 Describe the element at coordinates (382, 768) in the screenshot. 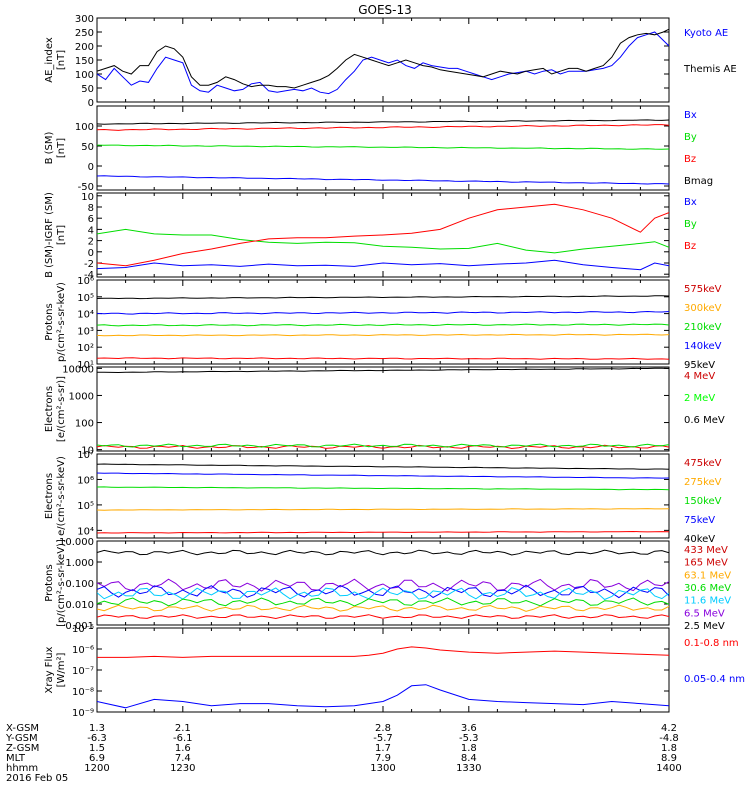

I see `ephemeris-value: 1300` at that location.